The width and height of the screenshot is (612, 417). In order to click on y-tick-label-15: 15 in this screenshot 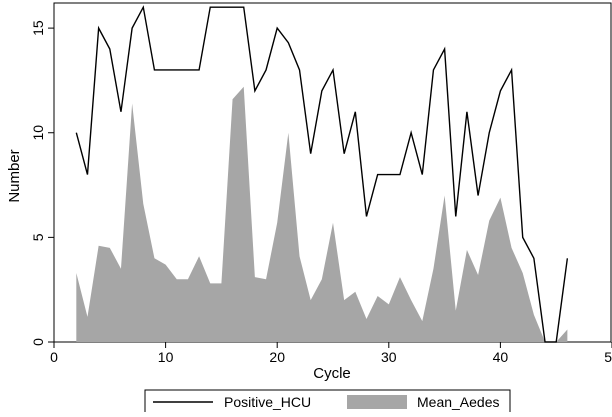, I will do `click(38, 28)`.